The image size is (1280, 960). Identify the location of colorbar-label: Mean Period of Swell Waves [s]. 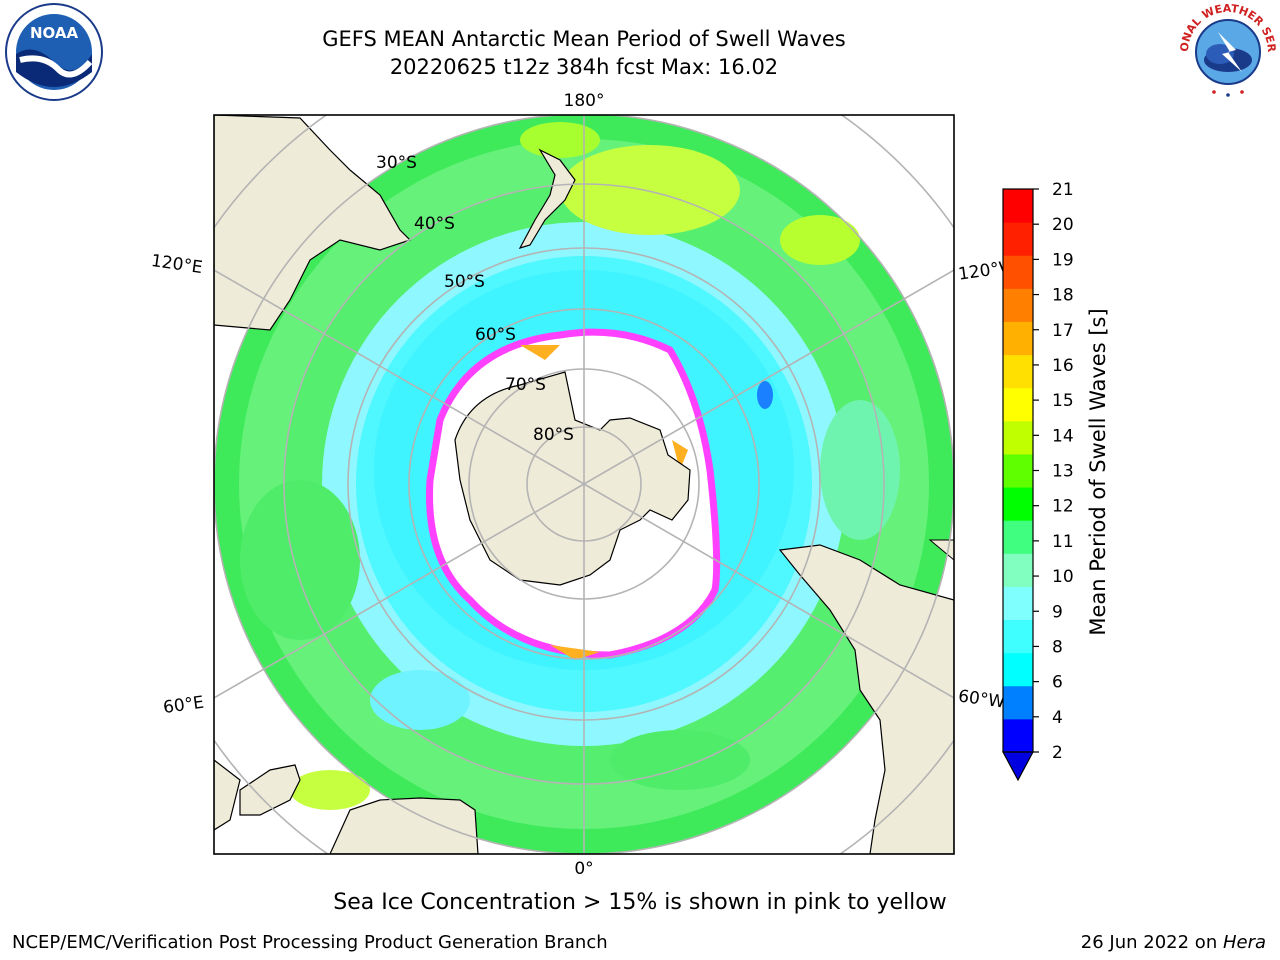
(1098, 471).